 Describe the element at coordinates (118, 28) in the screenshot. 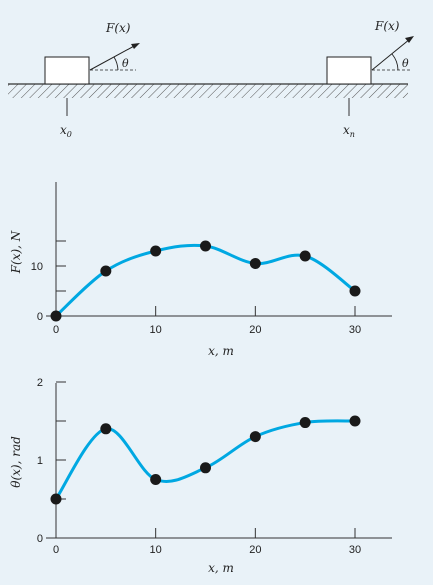

I see `force-label-start: F(x)` at that location.